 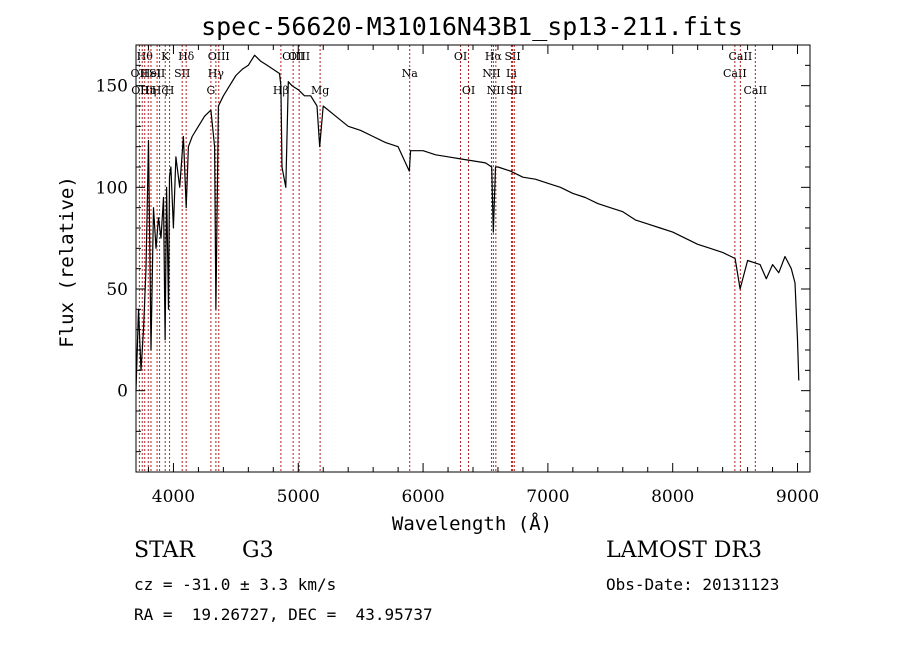 I want to click on line-label-27: CaII, so click(x=735, y=73).